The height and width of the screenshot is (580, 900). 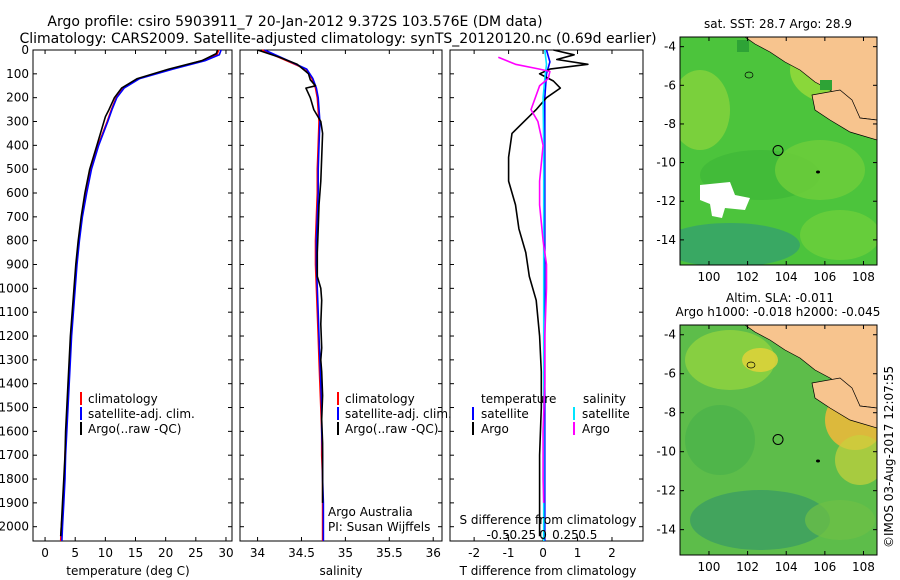 What do you see at coordinates (345, 553) in the screenshot?
I see `x-tick-label: 35` at bounding box center [345, 553].